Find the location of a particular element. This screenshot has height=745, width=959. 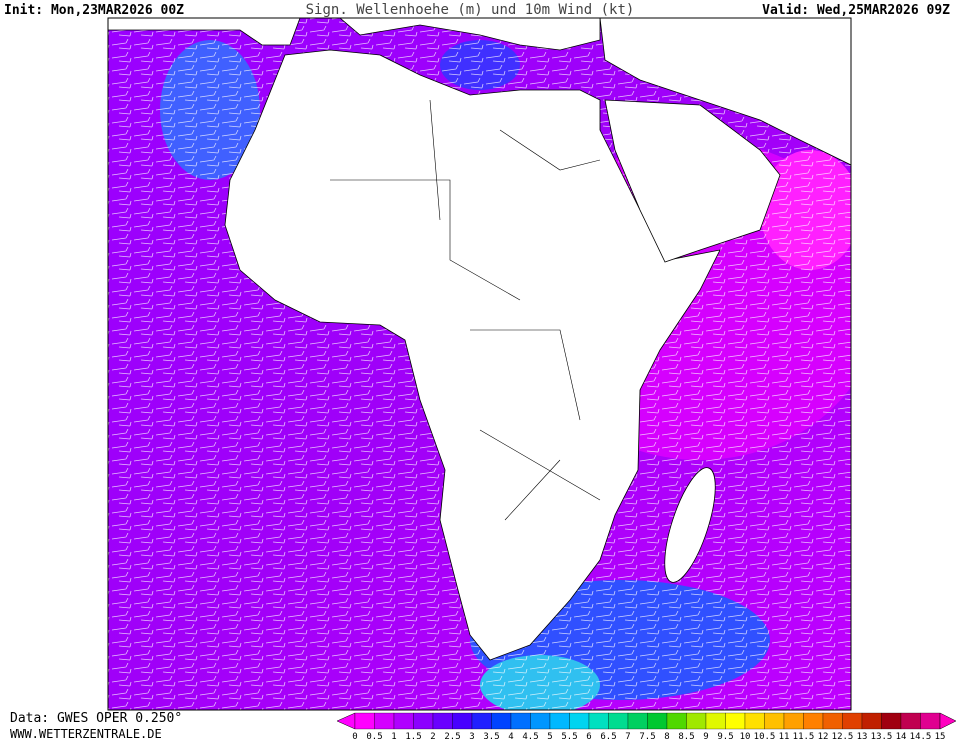

colorbar-label: 15 is located at coordinates (940, 736).